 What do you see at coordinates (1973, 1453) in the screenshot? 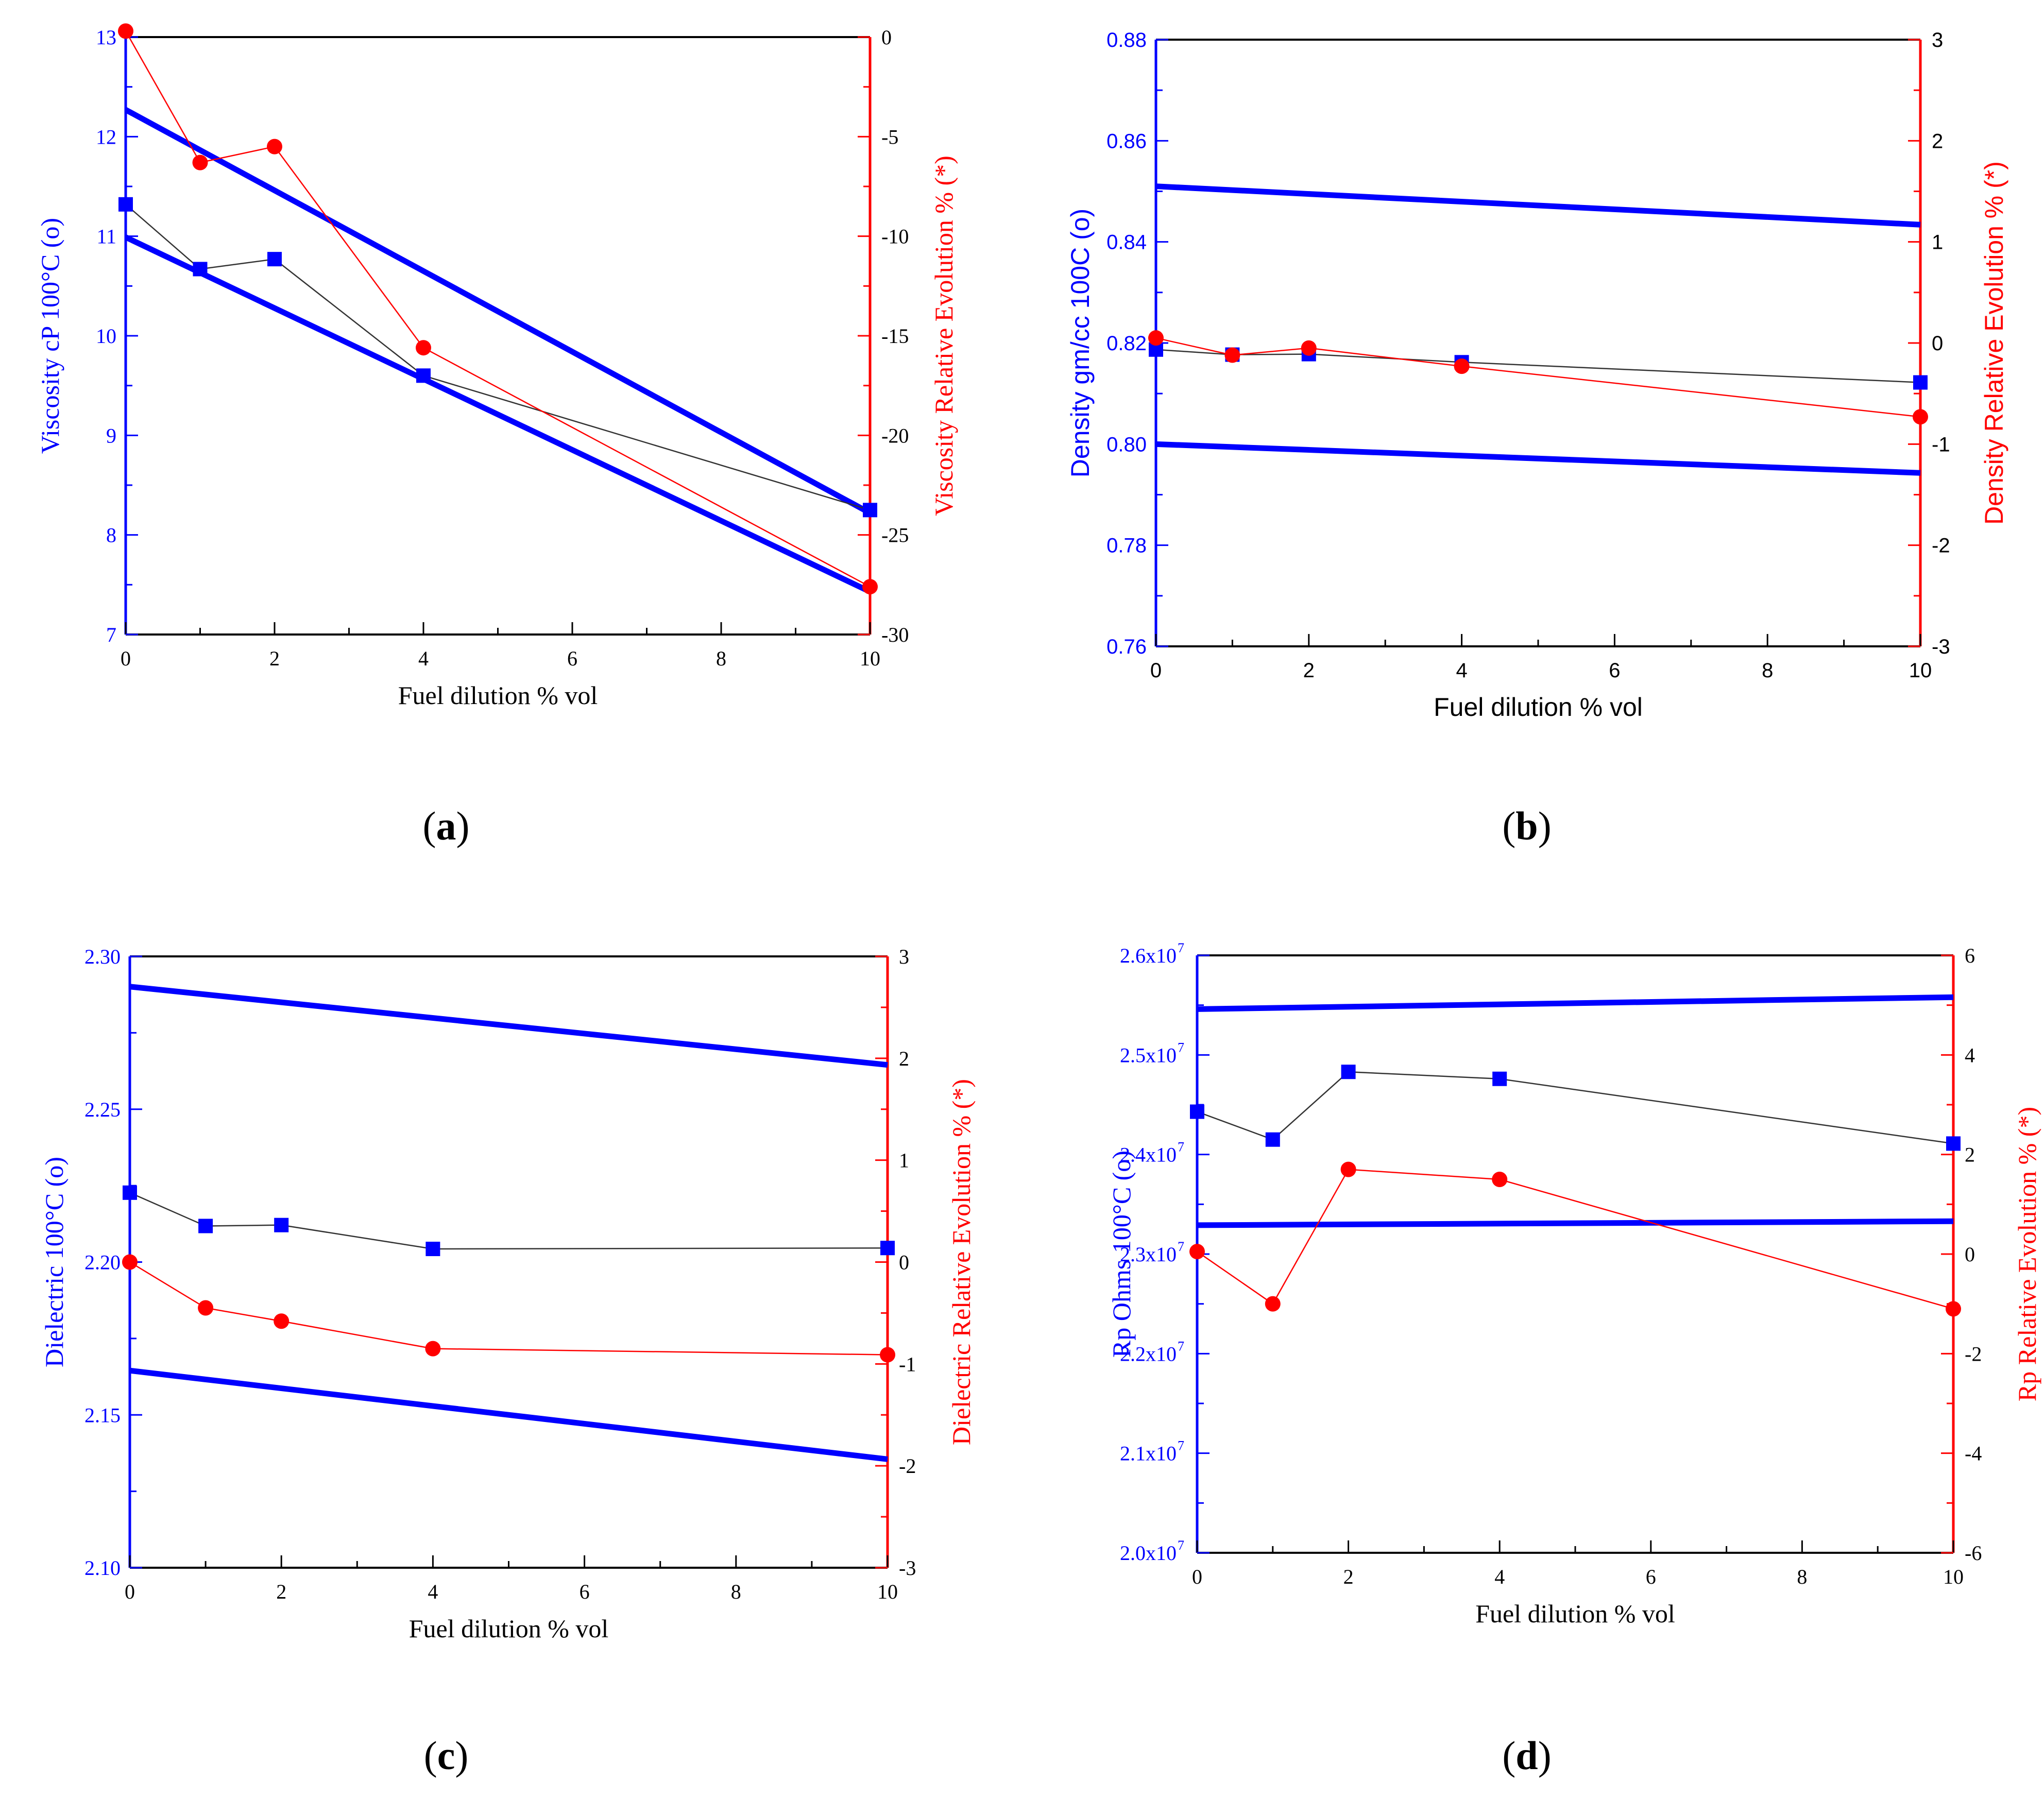
I see `panel-d-right-tick-label: -4` at bounding box center [1973, 1453].